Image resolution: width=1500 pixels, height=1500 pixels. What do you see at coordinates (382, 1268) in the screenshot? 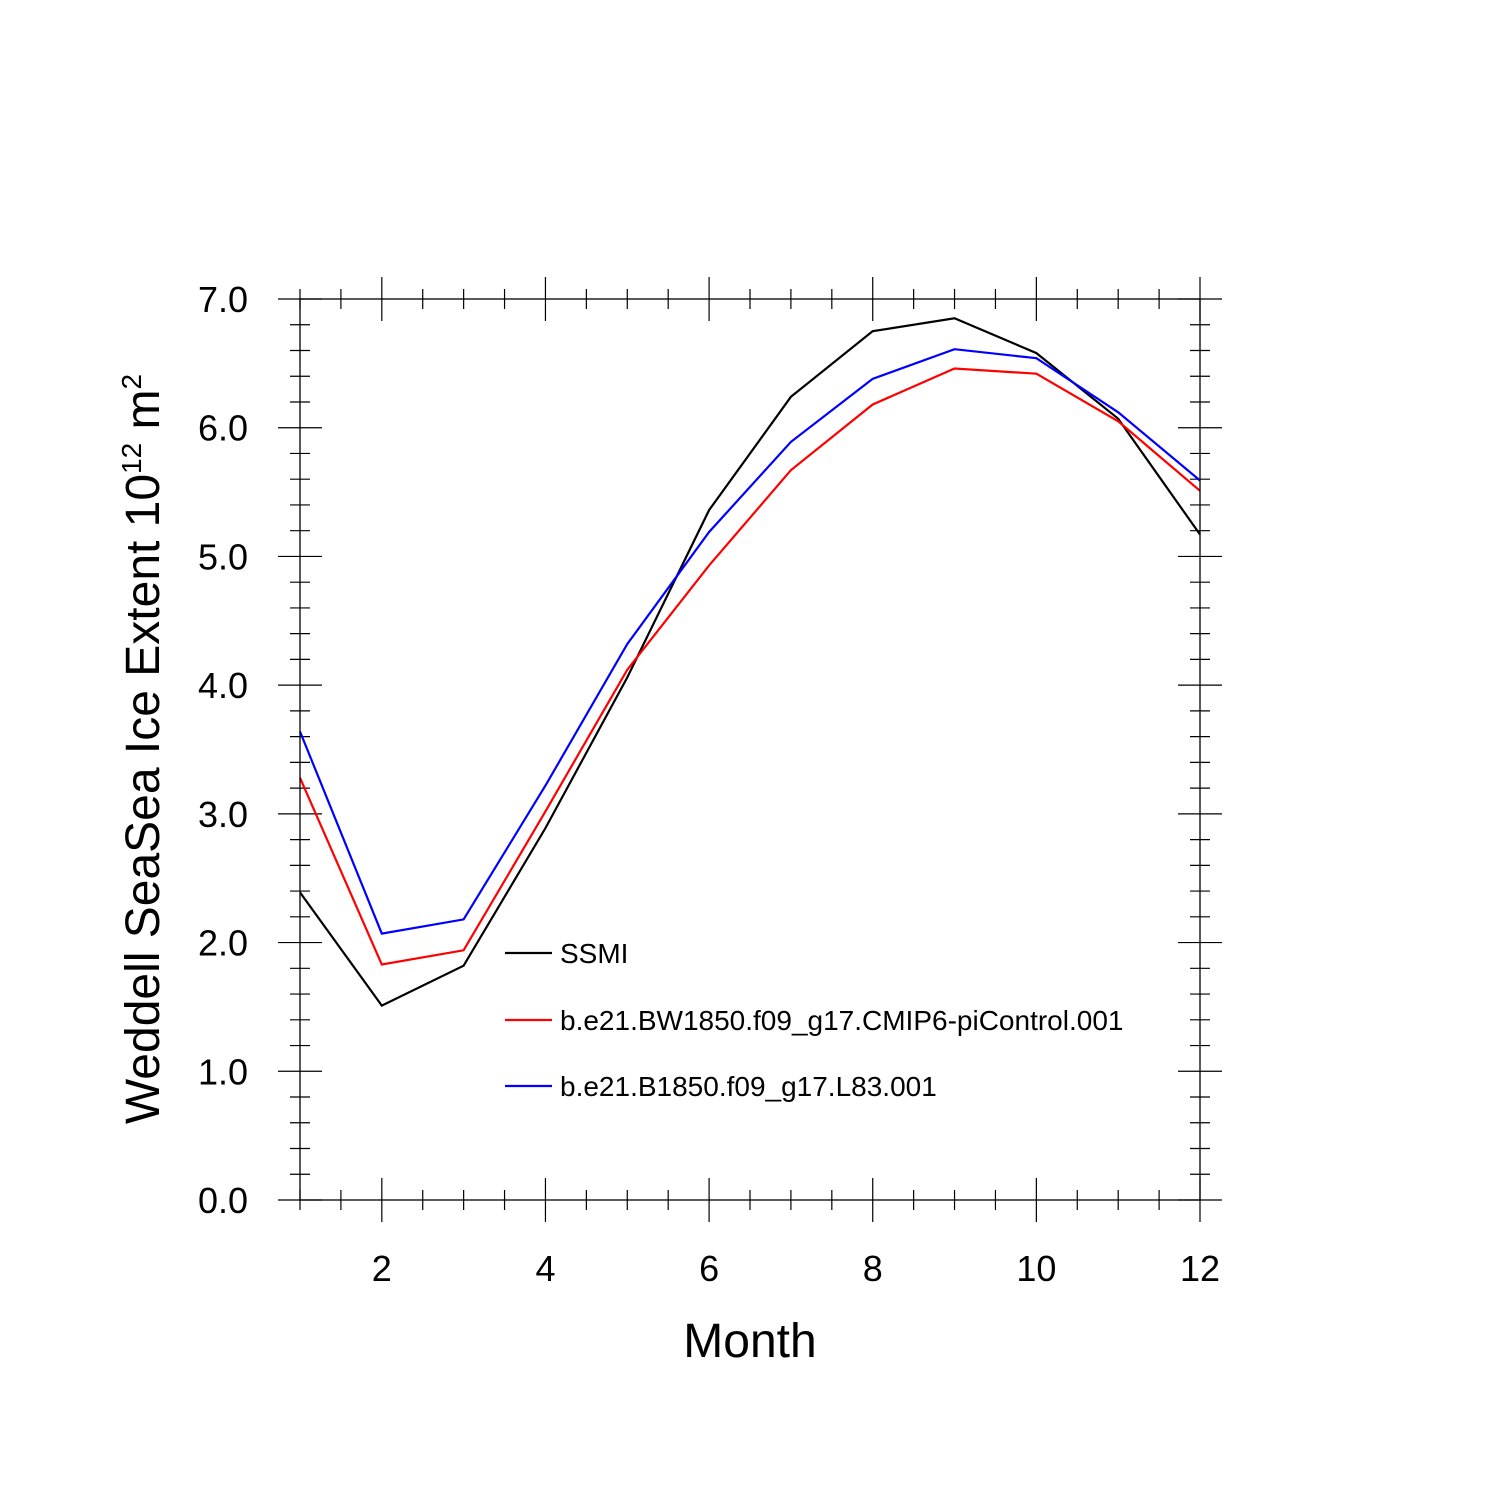
I see `x-tick-label: 2` at bounding box center [382, 1268].